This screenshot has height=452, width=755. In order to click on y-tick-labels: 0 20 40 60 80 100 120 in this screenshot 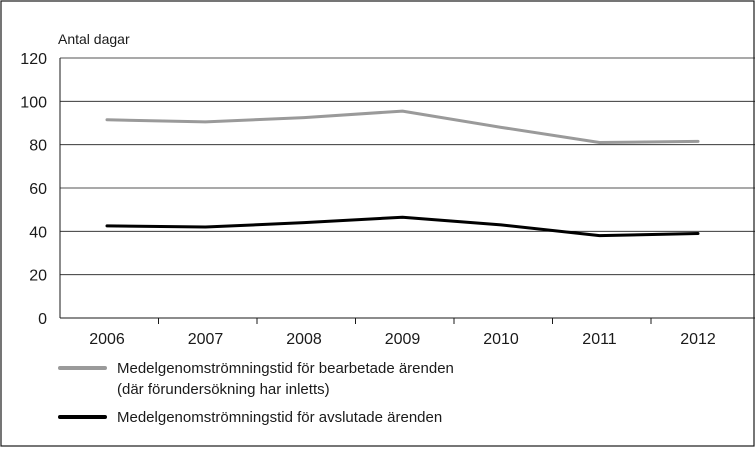, I will do `click(33, 189)`.